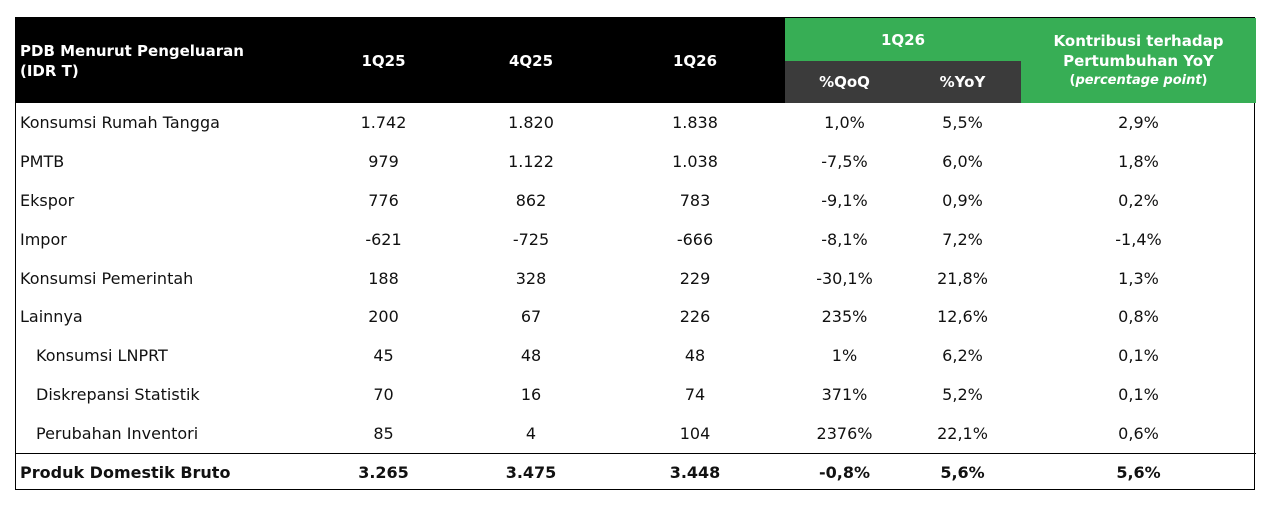 The height and width of the screenshot is (513, 1279). Describe the element at coordinates (531, 161) in the screenshot. I see `cell-4q25: 1.122` at that location.